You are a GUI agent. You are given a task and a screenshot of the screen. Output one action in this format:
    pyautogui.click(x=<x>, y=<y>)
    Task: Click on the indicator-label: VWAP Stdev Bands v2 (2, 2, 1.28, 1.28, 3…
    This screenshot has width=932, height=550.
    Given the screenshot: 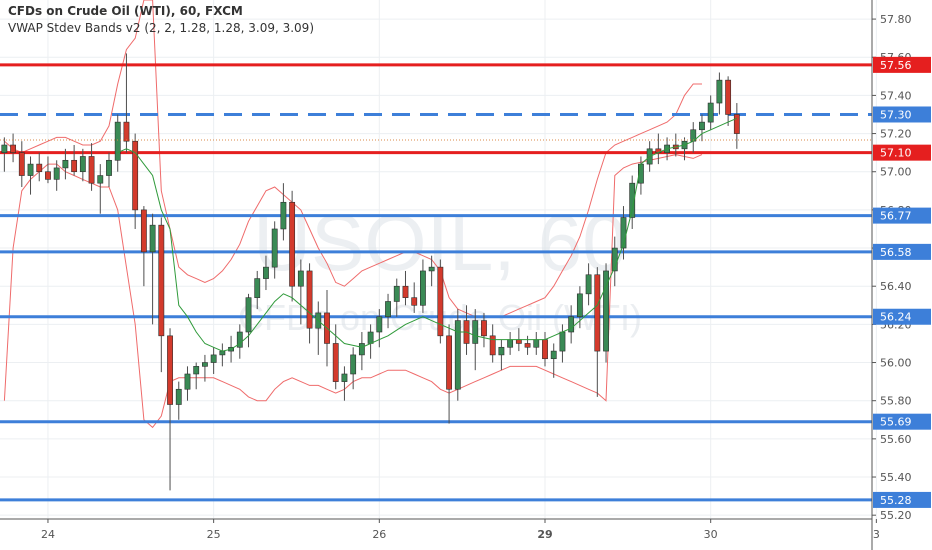 What is the action you would take?
    pyautogui.click(x=161, y=28)
    